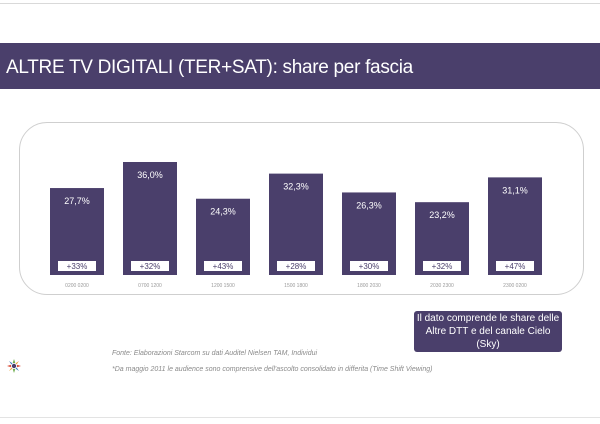  I want to click on bar-value-label: 32,3%, so click(296, 187).